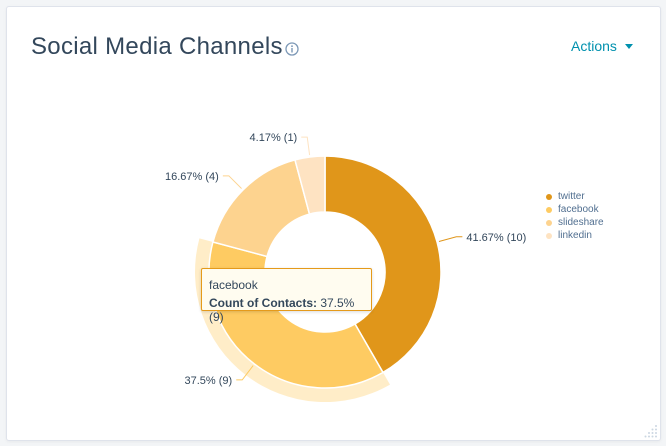 The image size is (666, 446). I want to click on data-label-twitter: 41.67% (10), so click(496, 238).